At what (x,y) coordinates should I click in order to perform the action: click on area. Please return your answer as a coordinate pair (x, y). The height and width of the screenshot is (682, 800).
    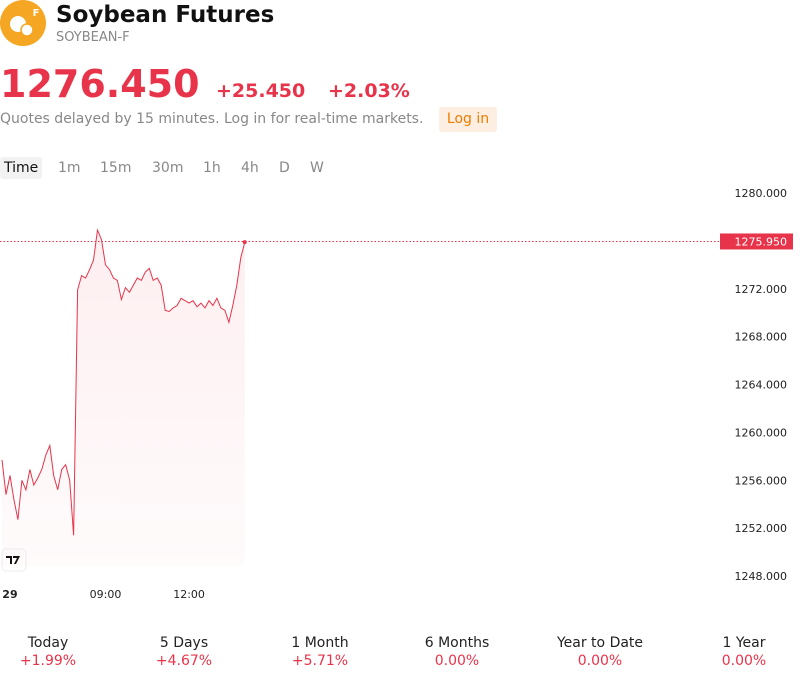
    Looking at the image, I should click on (123, 398).